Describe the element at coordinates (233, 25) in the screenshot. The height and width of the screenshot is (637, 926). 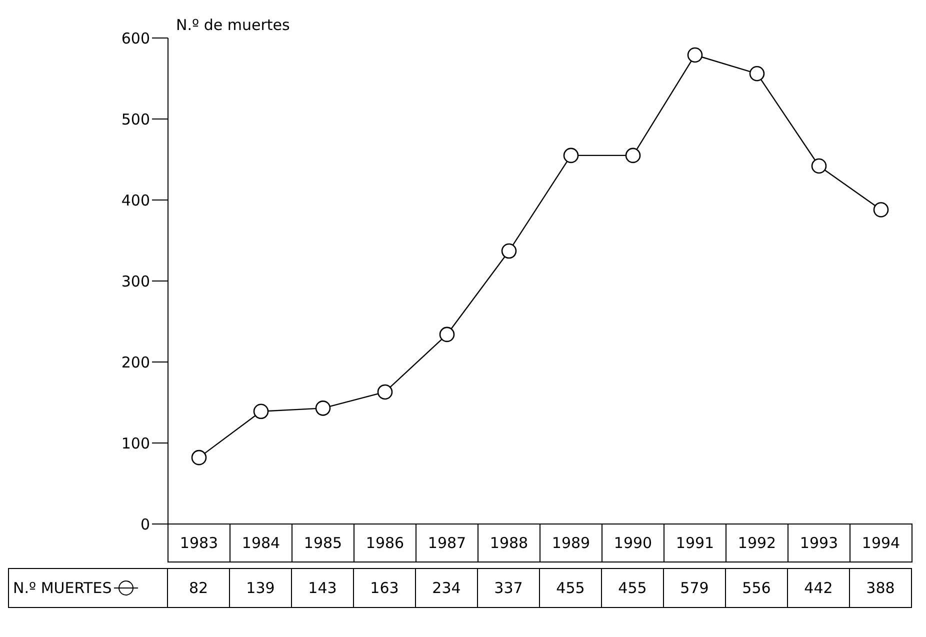
I see `y-axis-title: N.º de muertes` at that location.